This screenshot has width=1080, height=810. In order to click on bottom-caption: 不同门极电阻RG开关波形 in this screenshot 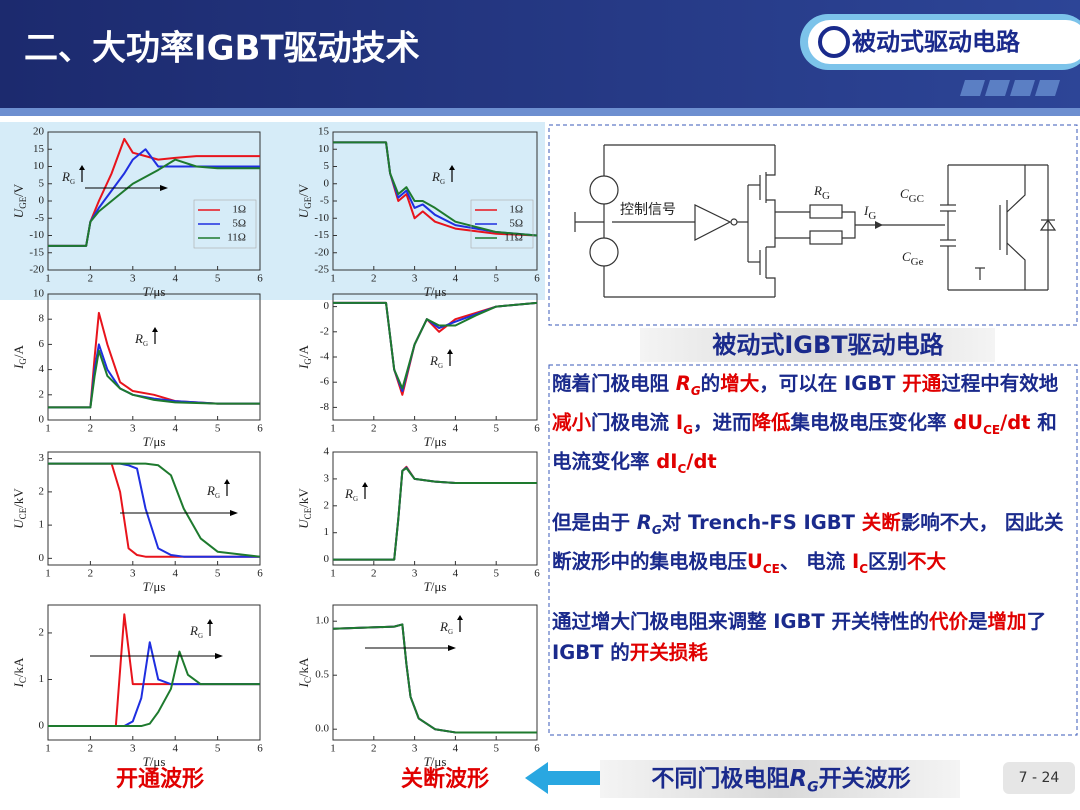, I will do `click(781, 779)`.